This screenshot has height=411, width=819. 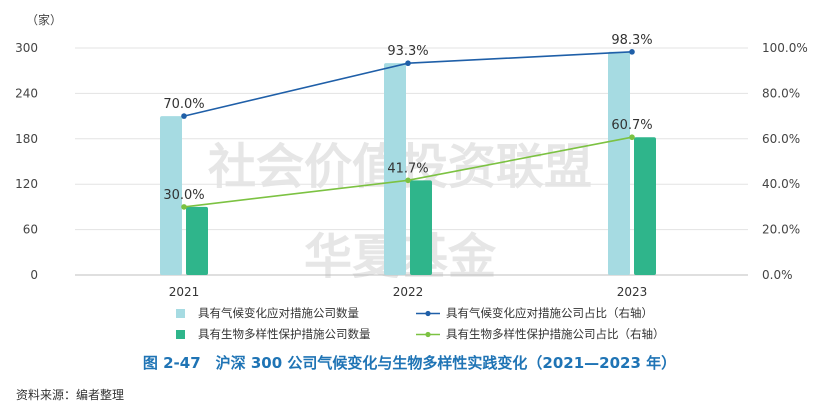 What do you see at coordinates (555, 334) in the screenshot?
I see `legend-entry: 具有生物多样性保护措施公司占比（右轴）` at bounding box center [555, 334].